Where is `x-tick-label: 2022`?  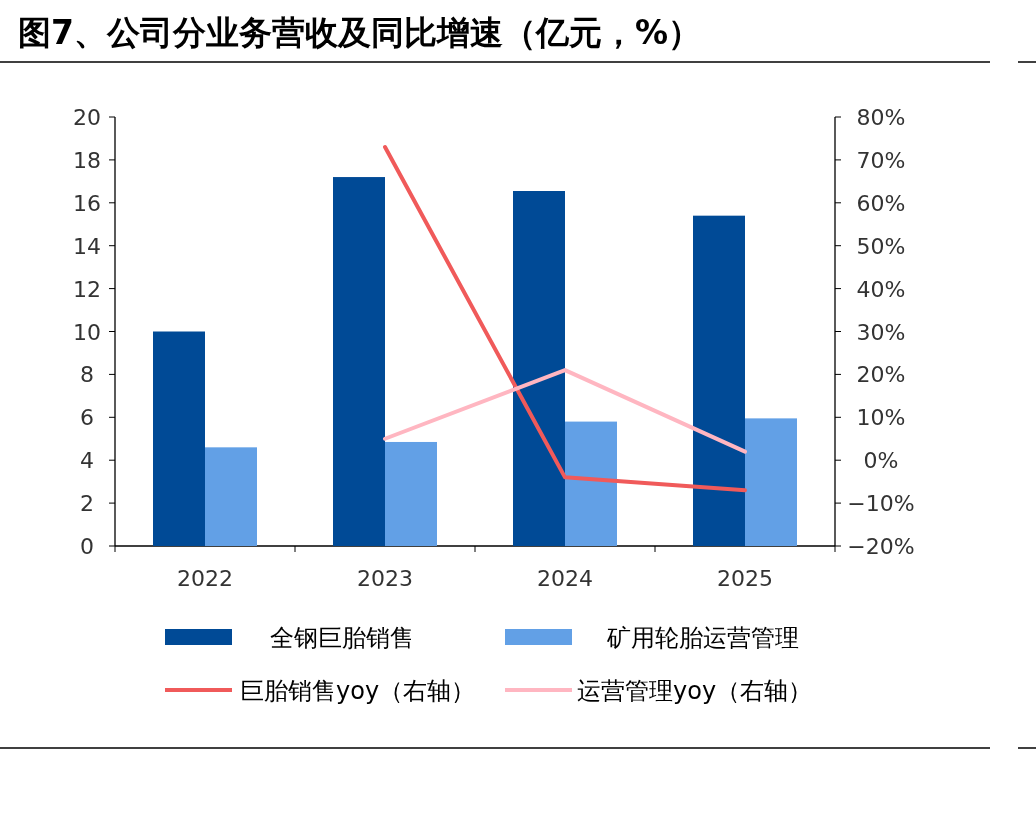 x-tick-label: 2022 is located at coordinates (205, 578).